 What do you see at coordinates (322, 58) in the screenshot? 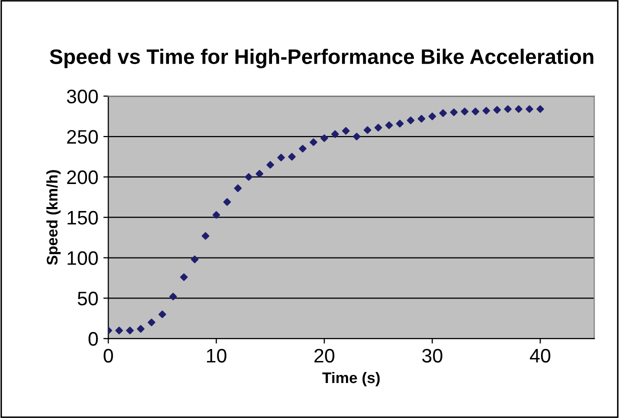
I see `chart-title: Speed vs Time for High-Performance Bike Acceleration` at bounding box center [322, 58].